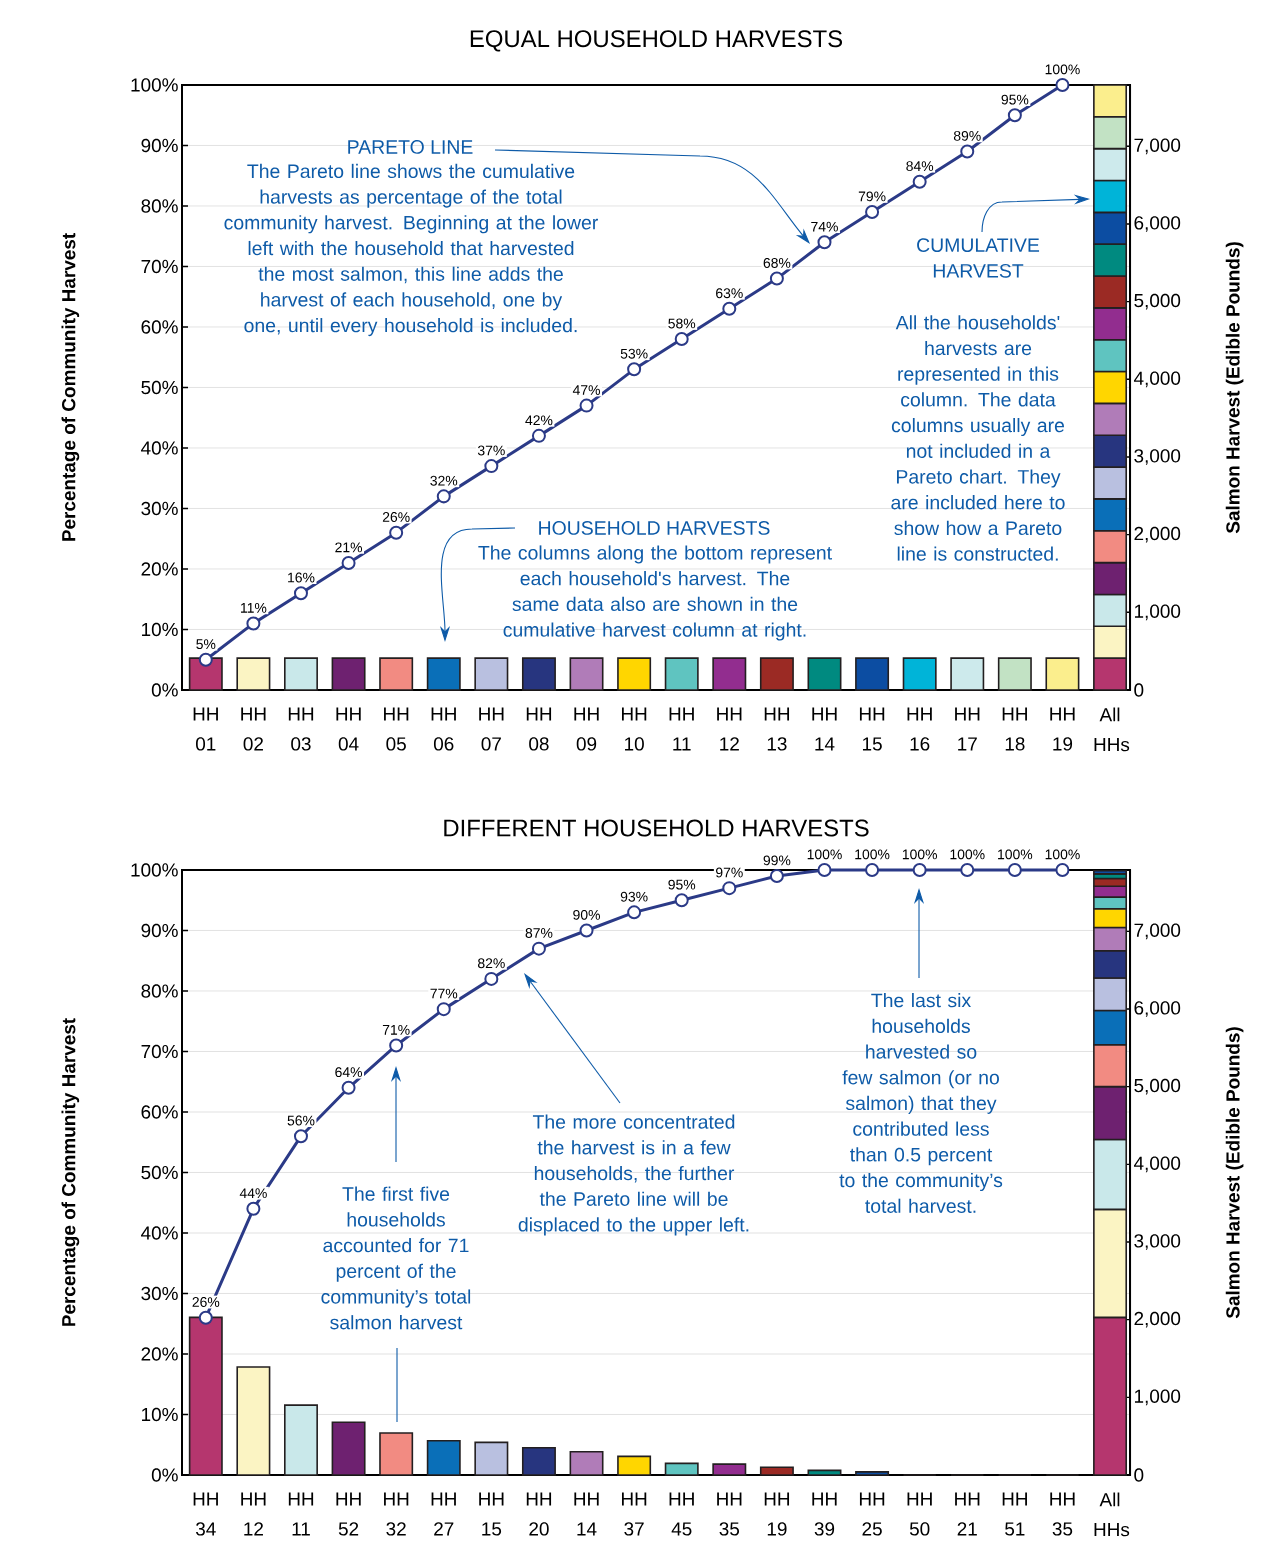 This screenshot has height=1560, width=1277. What do you see at coordinates (301, 577) in the screenshot?
I see `data-label: 16%` at bounding box center [301, 577].